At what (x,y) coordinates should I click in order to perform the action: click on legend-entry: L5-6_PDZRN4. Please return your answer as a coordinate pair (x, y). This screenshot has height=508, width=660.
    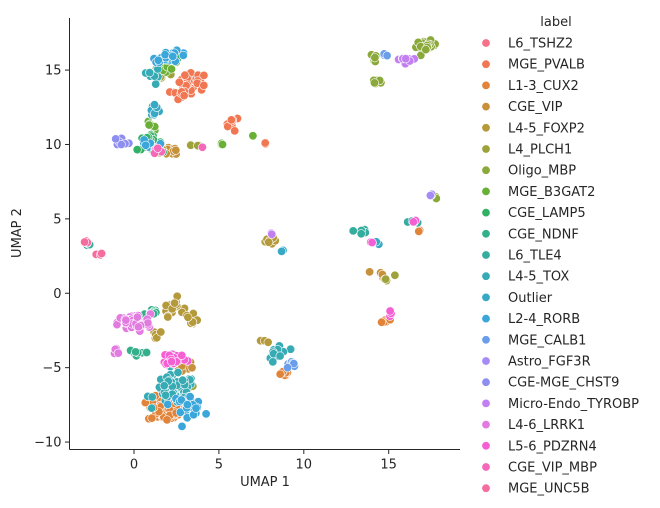
    Looking at the image, I should click on (552, 446).